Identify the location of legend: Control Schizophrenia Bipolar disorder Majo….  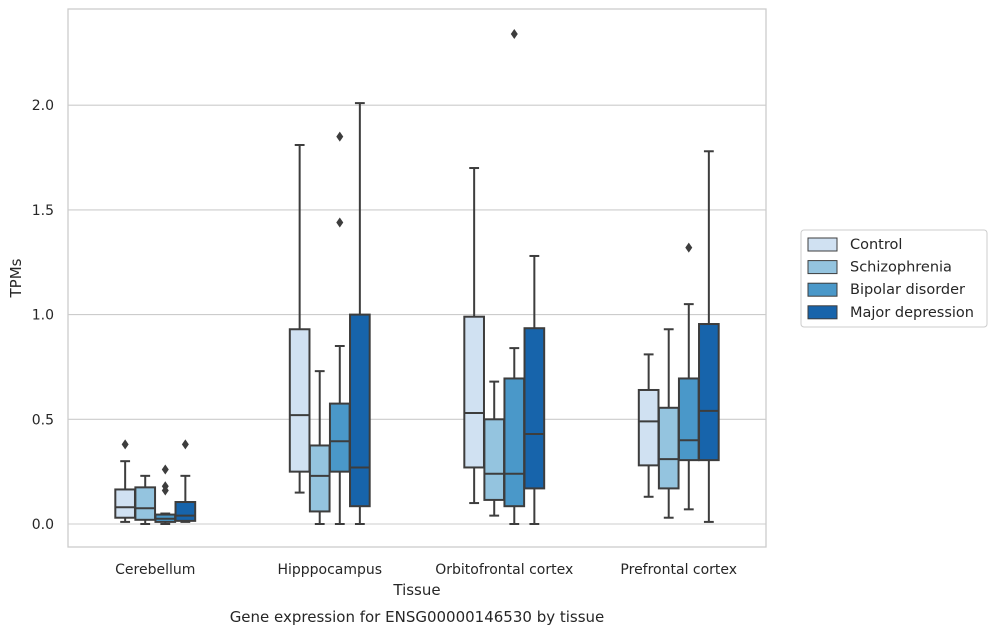
(894, 278).